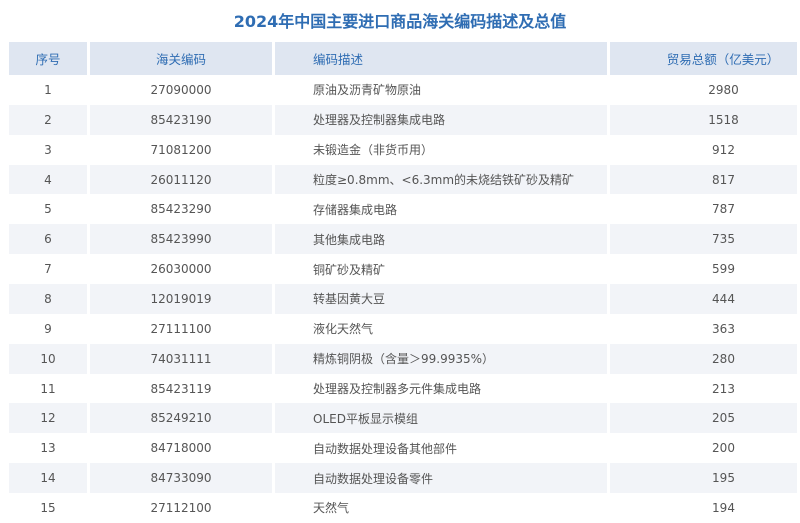 The height and width of the screenshot is (523, 800). I want to click on cell-code: 12019019, so click(181, 299).